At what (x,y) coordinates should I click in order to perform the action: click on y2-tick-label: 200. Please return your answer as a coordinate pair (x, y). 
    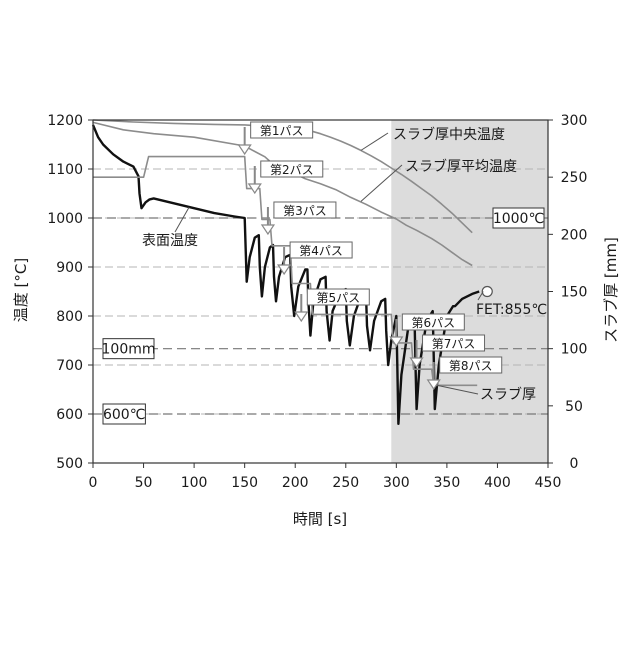
    Looking at the image, I should click on (574, 235).